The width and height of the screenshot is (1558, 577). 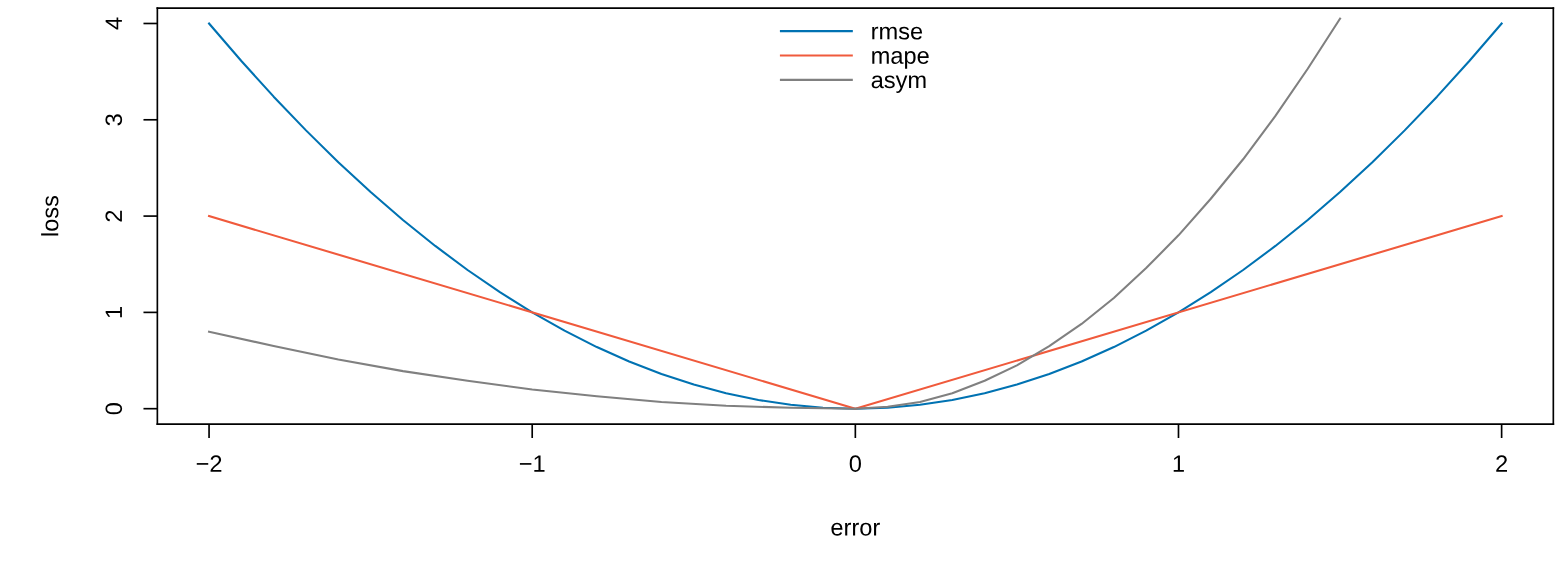 What do you see at coordinates (114, 120) in the screenshot?
I see `y-tick-label: 3` at bounding box center [114, 120].